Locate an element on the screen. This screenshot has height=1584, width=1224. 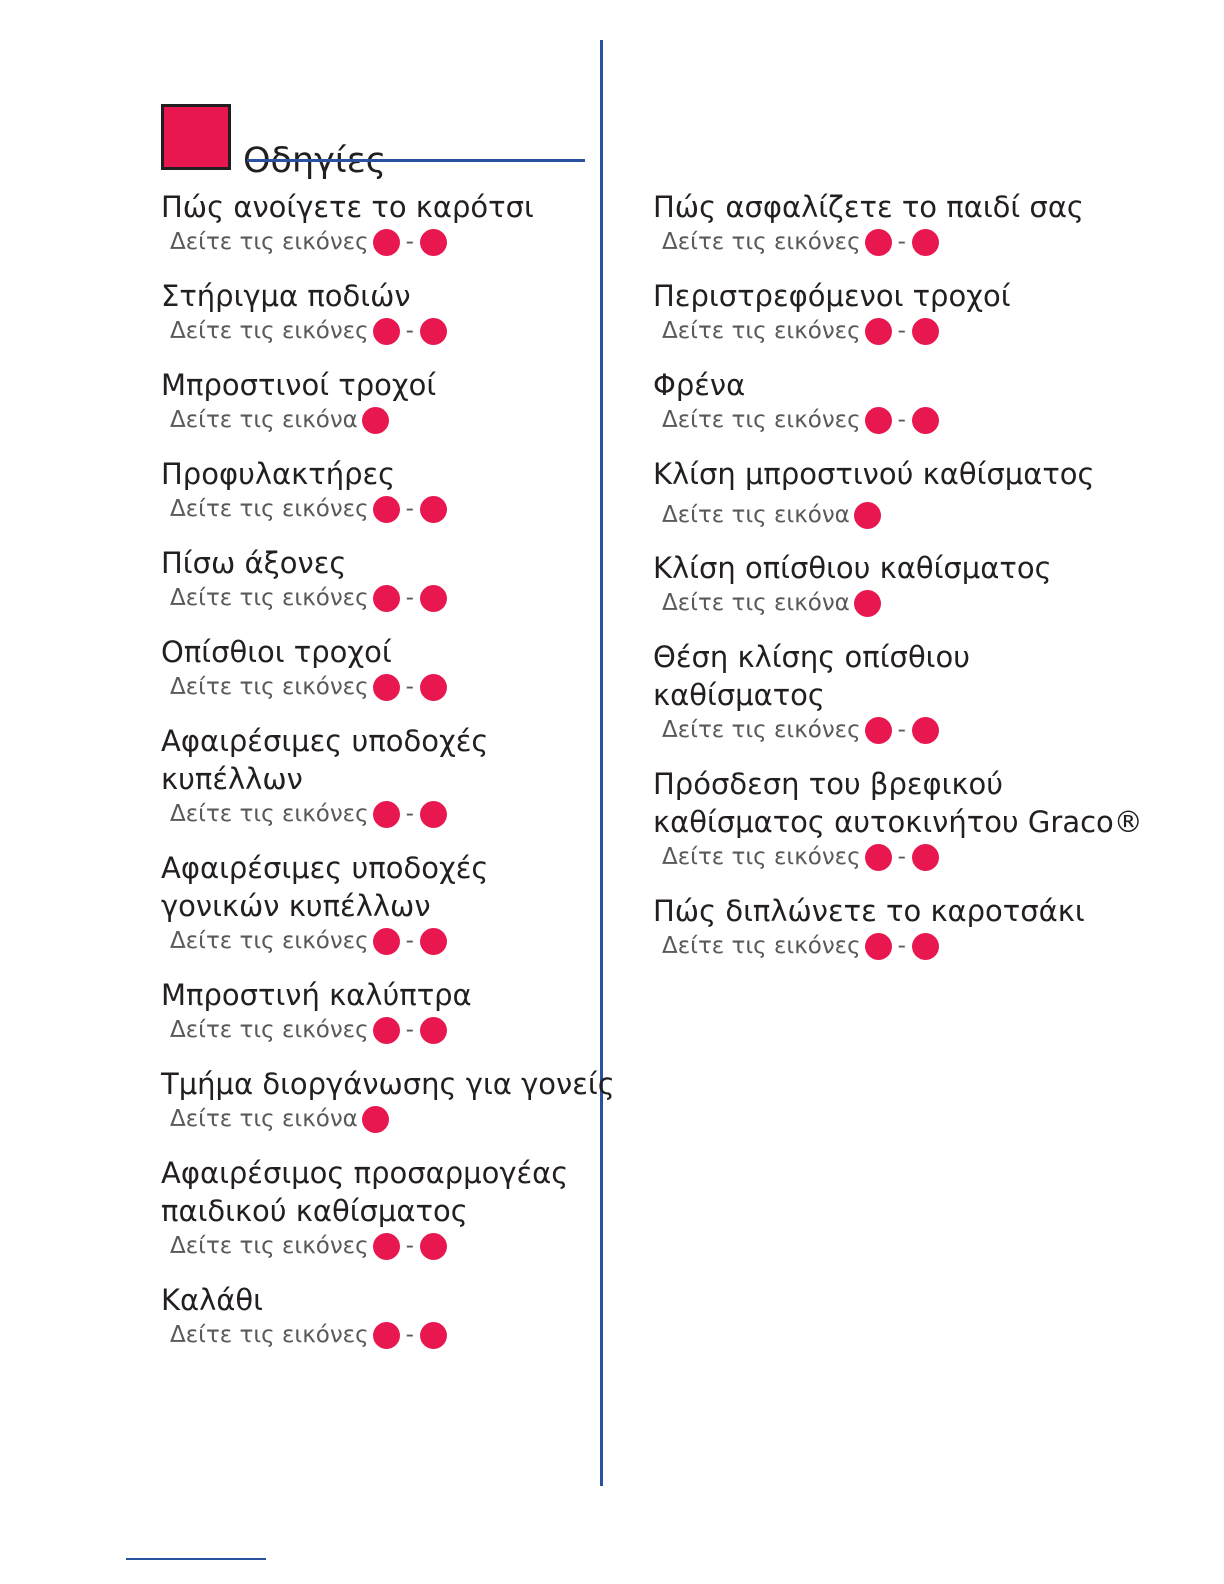
instruction-title: Αφαιρέσιμες υποδοχές is located at coordinates (325, 741).